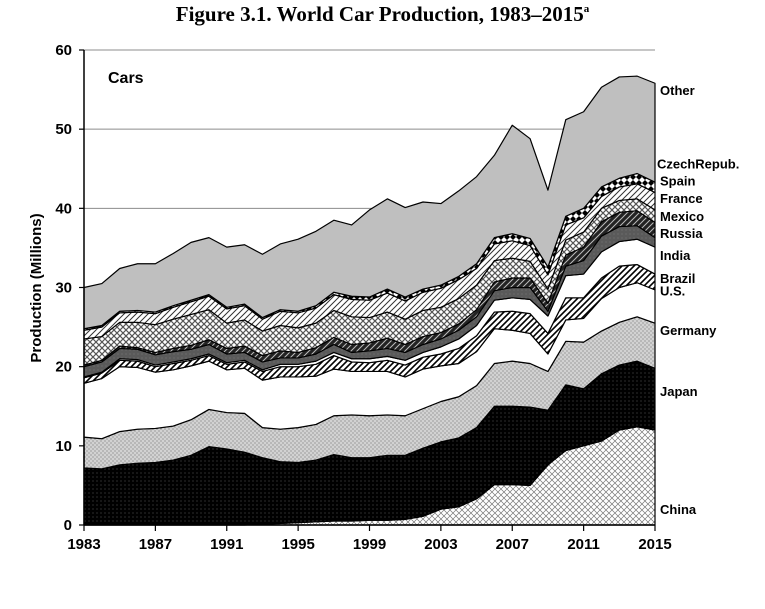 The height and width of the screenshot is (609, 765). Describe the element at coordinates (63, 208) in the screenshot. I see `y-tick-label: 40` at that location.